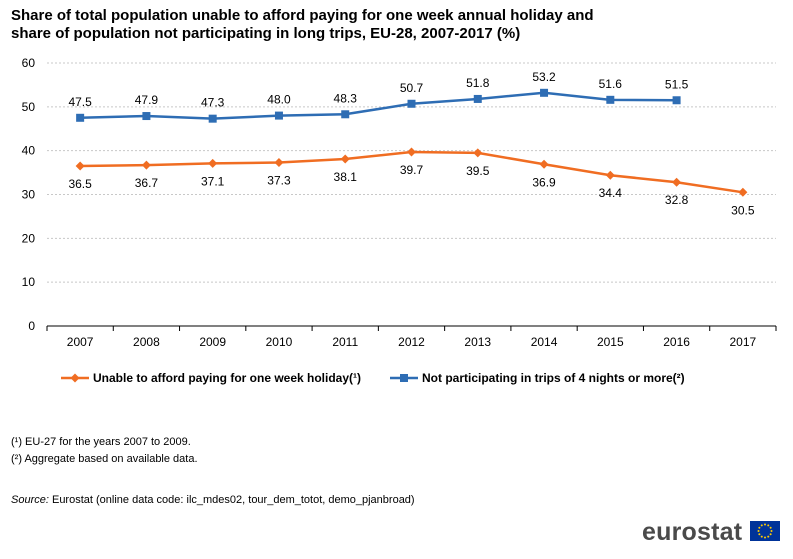  Describe the element at coordinates (743, 342) in the screenshot. I see `x-tick-label: 2017` at that location.